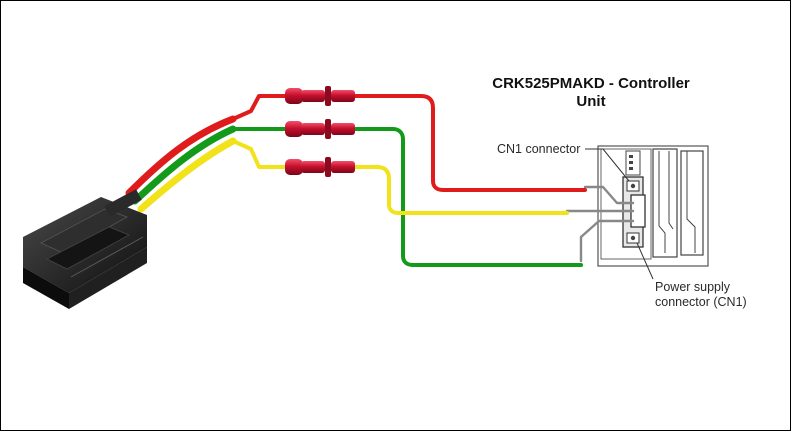  Describe the element at coordinates (645, 261) in the screenshot. I see `psu-leader-line` at that location.